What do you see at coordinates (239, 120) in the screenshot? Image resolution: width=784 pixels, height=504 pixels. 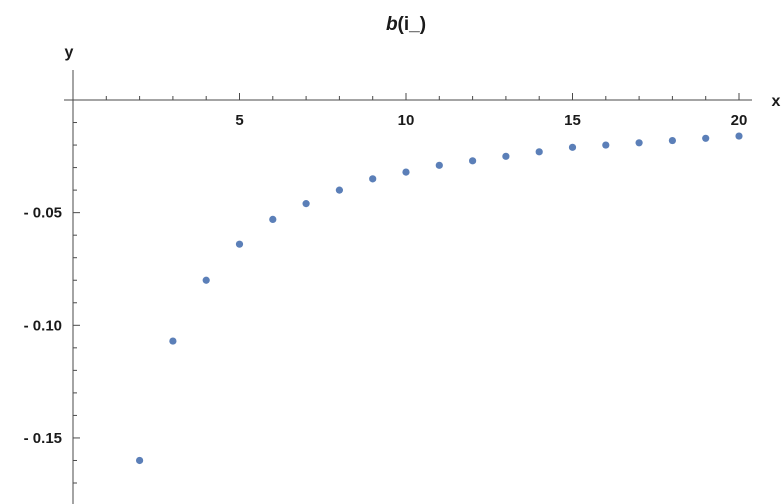 I see `x-tick-label: 5` at bounding box center [239, 120].